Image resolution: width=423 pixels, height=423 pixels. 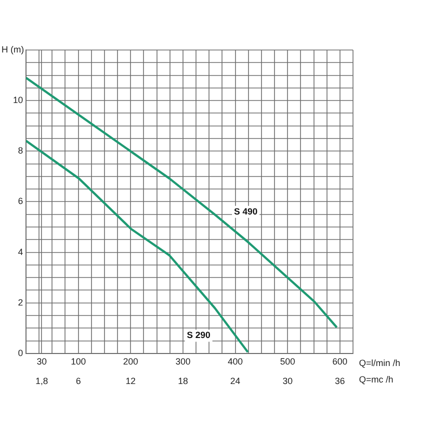 I want to click on x-tick-label: 100, so click(x=78, y=361).